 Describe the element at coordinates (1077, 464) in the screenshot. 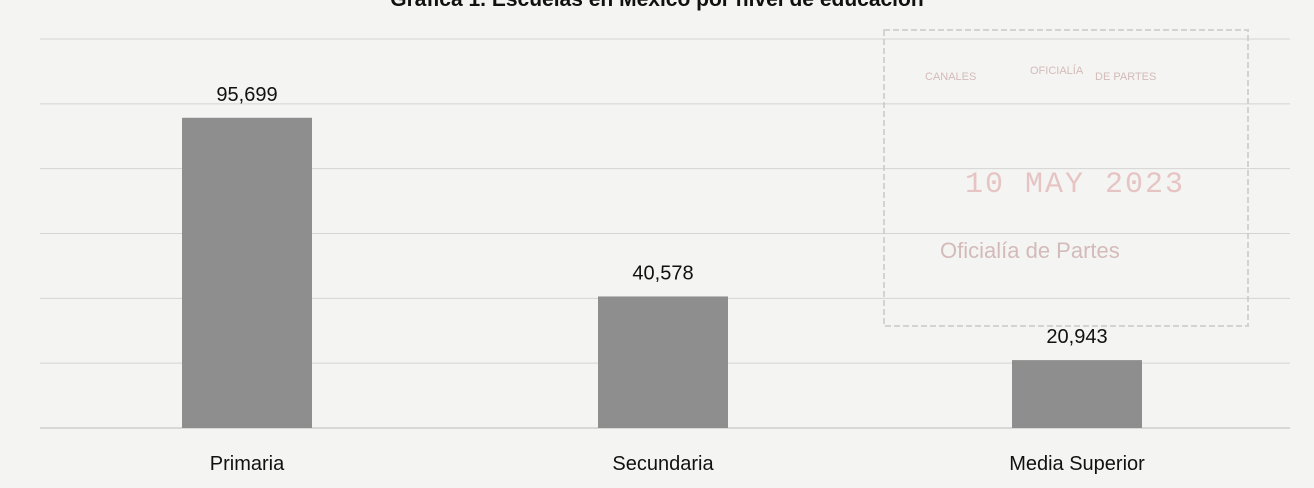

I see `category-label: Media Superior` at that location.